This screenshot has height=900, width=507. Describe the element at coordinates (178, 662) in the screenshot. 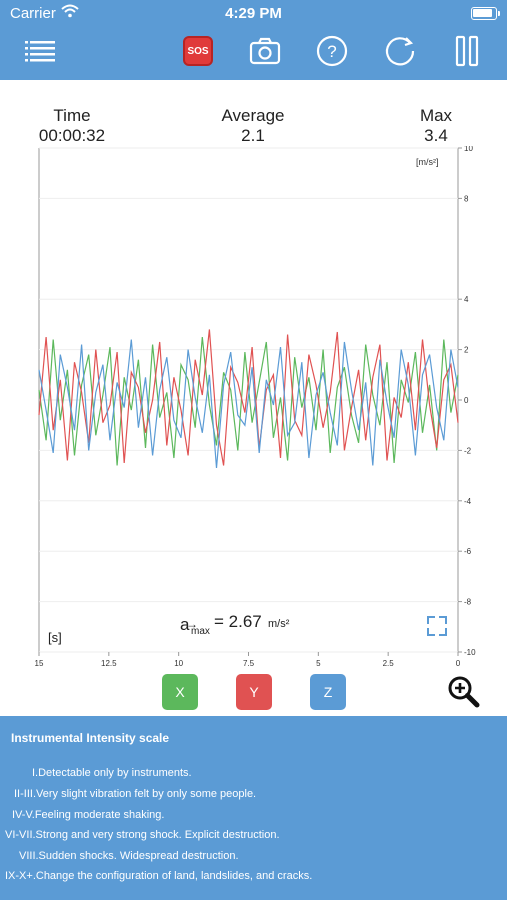

I see `x-tick-label: 10` at that location.